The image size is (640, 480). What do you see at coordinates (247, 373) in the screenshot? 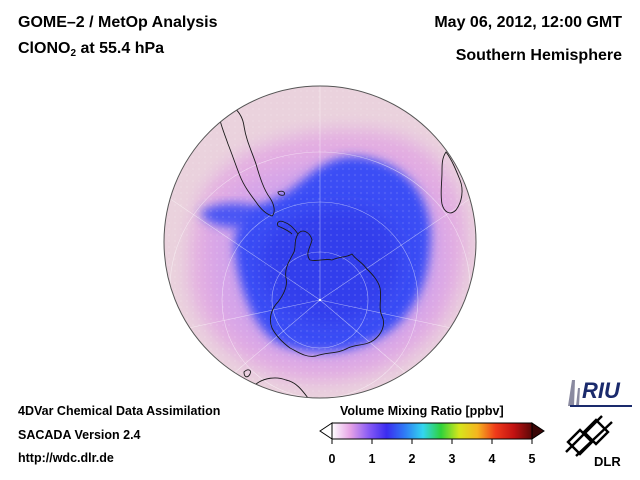
I see `new-zealand-coast` at bounding box center [247, 373].